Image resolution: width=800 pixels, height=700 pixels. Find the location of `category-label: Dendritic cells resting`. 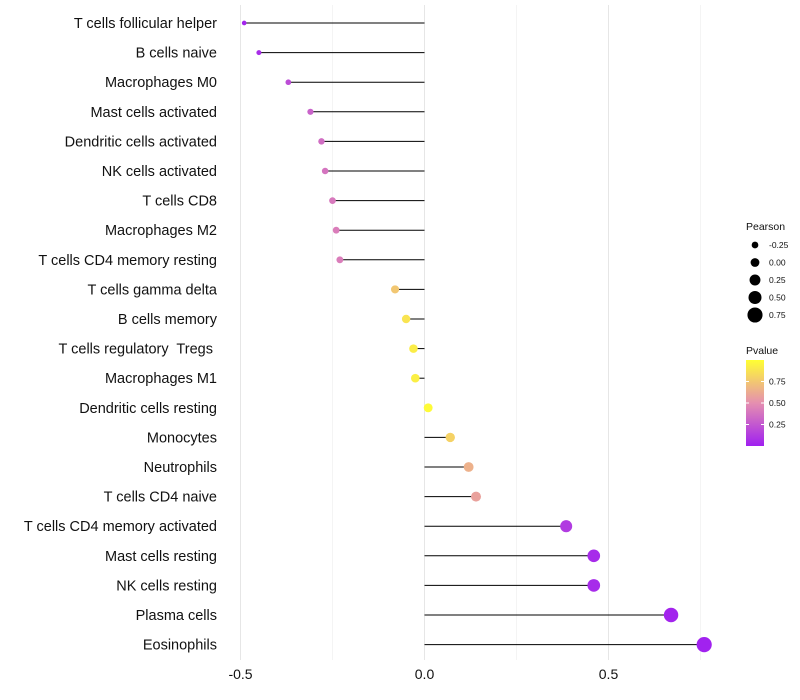

category-label: Dendritic cells resting is located at coordinates (148, 409).